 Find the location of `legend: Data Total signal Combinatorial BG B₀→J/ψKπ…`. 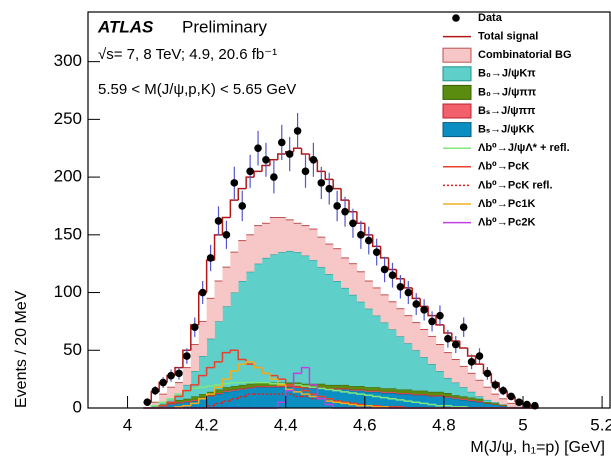

legend: Data Total signal Combinatorial BG B₀→J/ψKπ… is located at coordinates (507, 120).